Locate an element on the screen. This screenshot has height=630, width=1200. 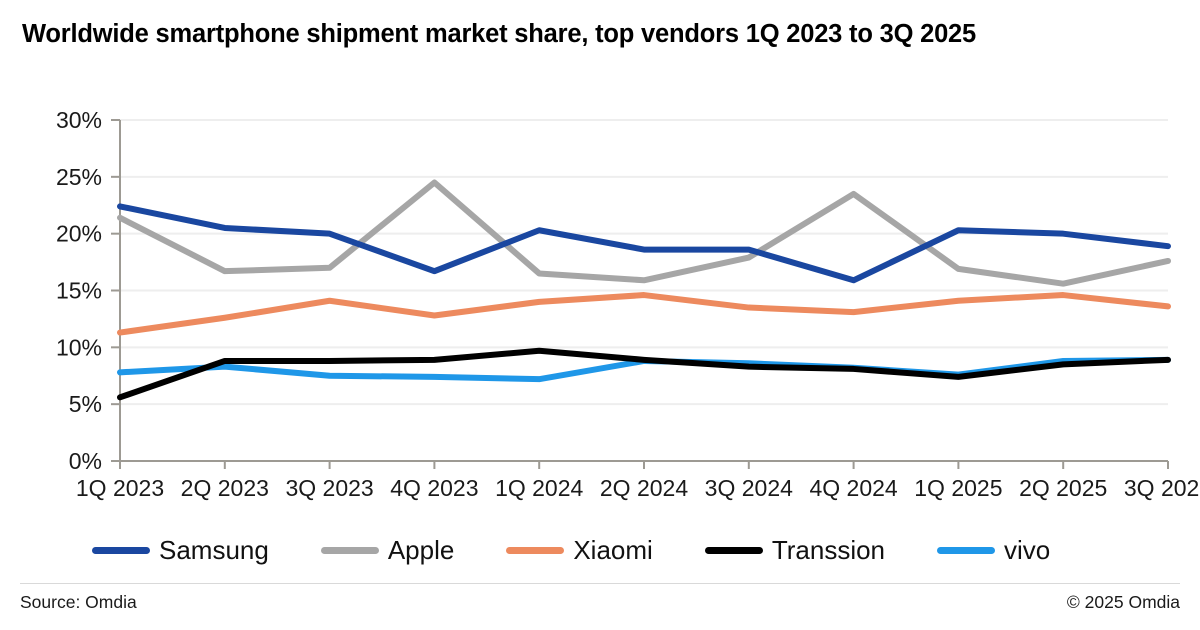
footer-divider is located at coordinates (600, 583).